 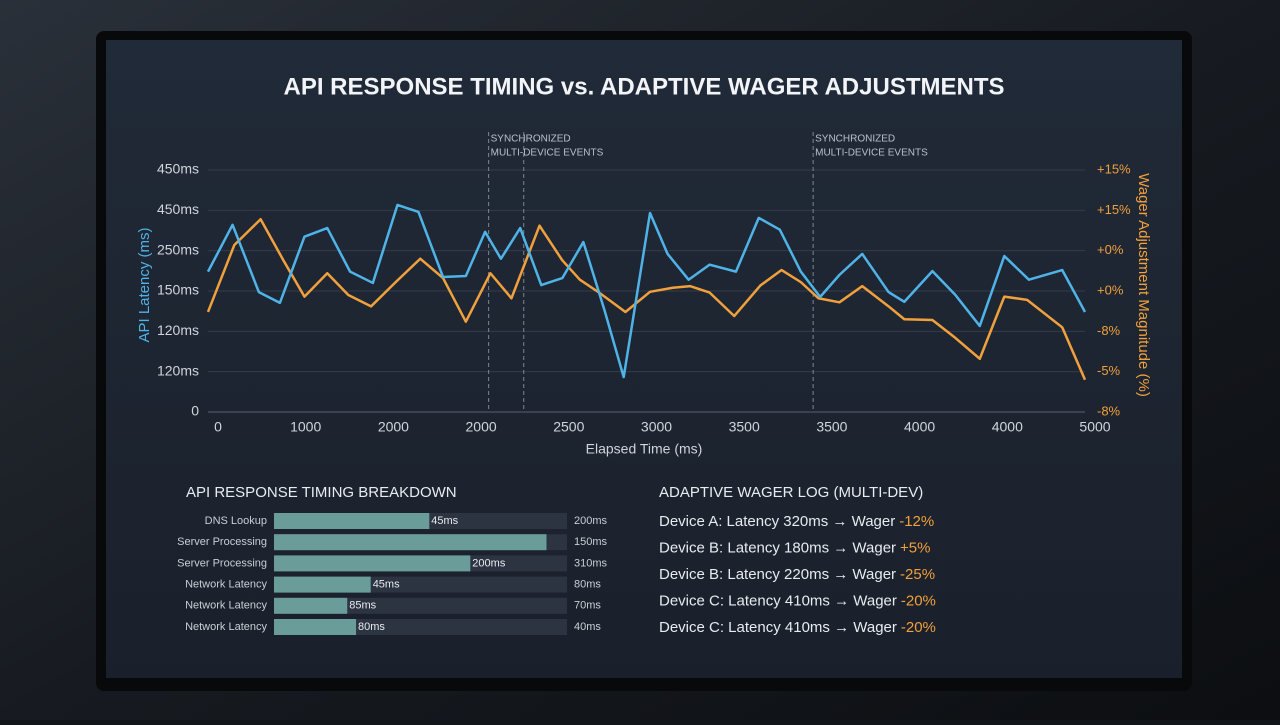 I want to click on y-tick-label: 0, so click(x=195, y=411).